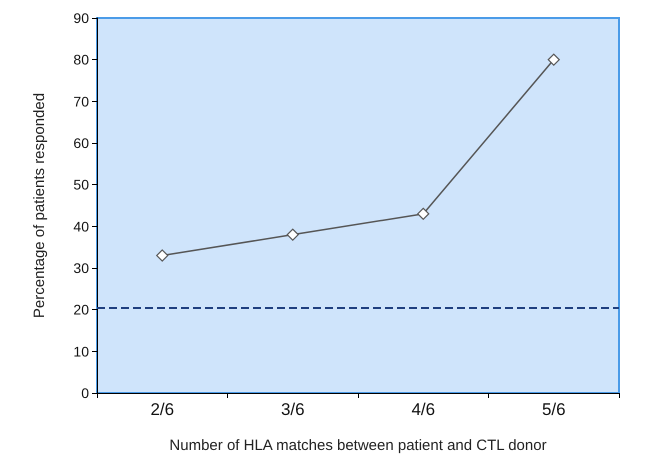  What do you see at coordinates (292, 409) in the screenshot?
I see `x-tick-label: 3/6` at bounding box center [292, 409].